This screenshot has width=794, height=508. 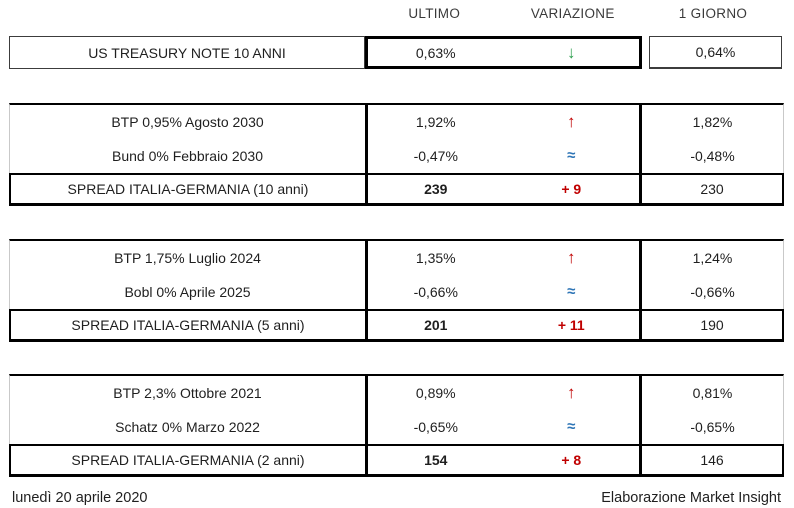 What do you see at coordinates (691, 498) in the screenshot?
I see `source-credit: Elaborazione Market Insight` at bounding box center [691, 498].